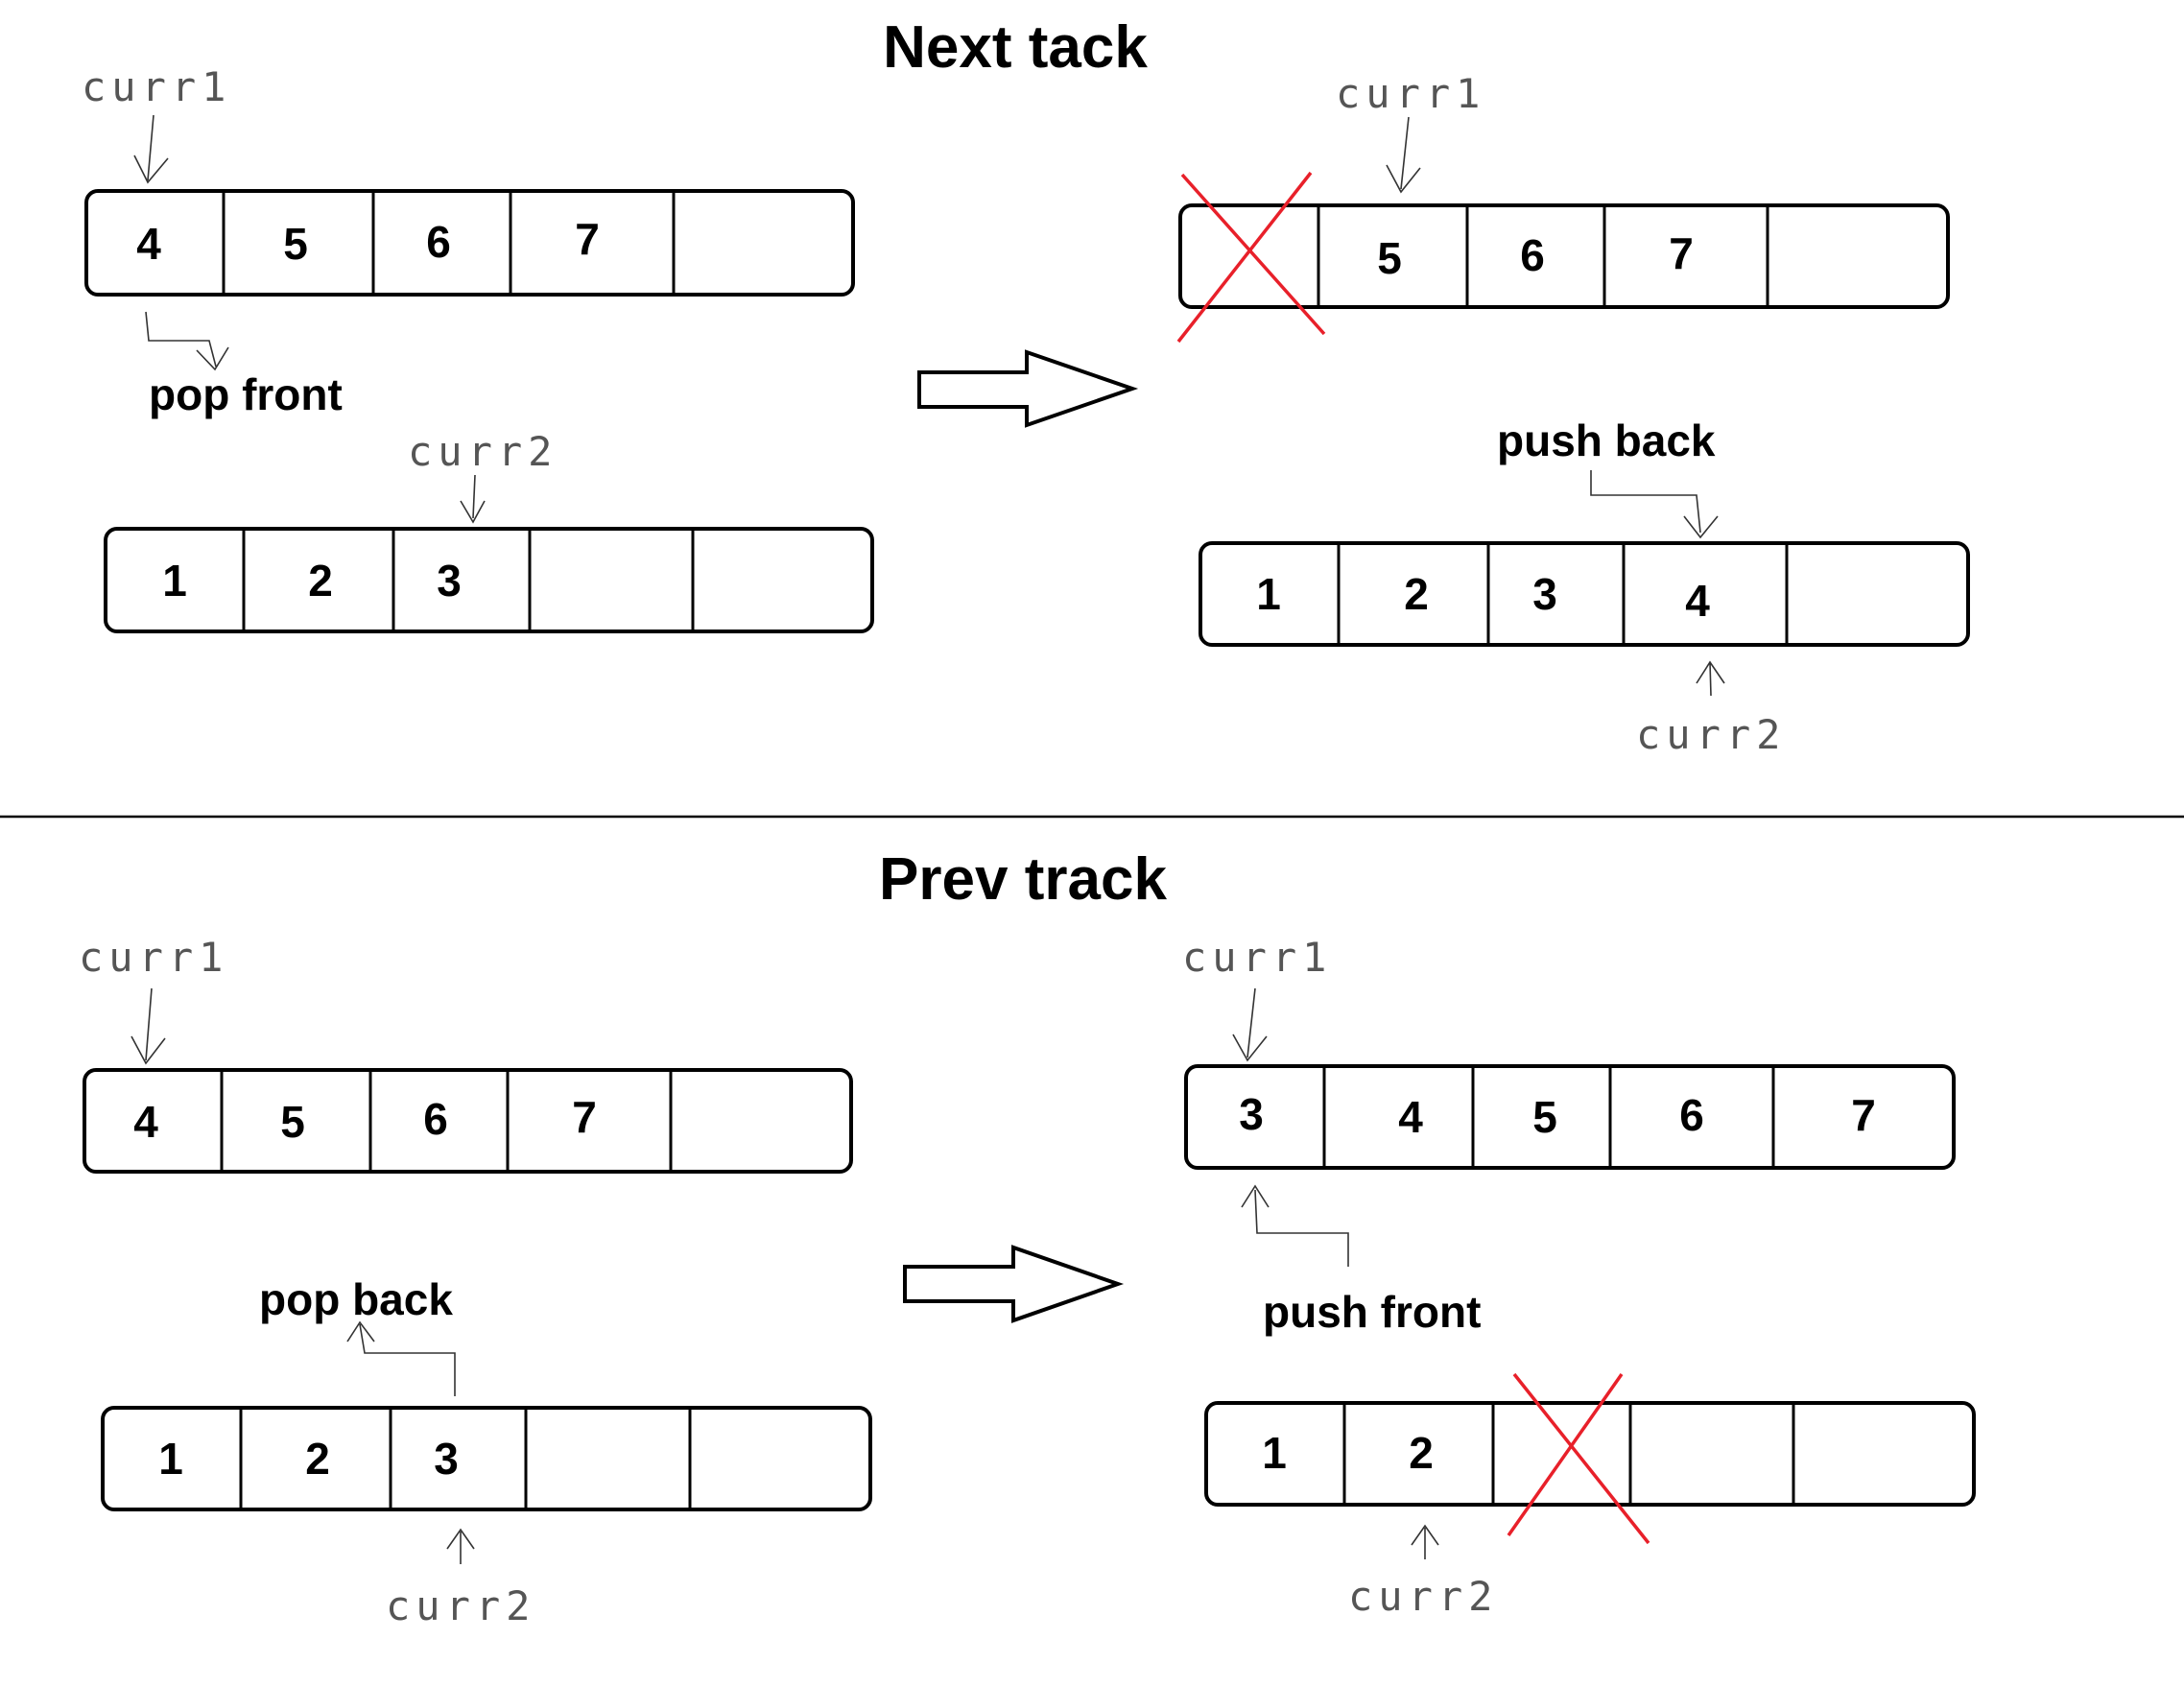 The height and width of the screenshot is (1687, 2184). I want to click on next-after-curr1-array: 5 6 7, so click(1564, 256).